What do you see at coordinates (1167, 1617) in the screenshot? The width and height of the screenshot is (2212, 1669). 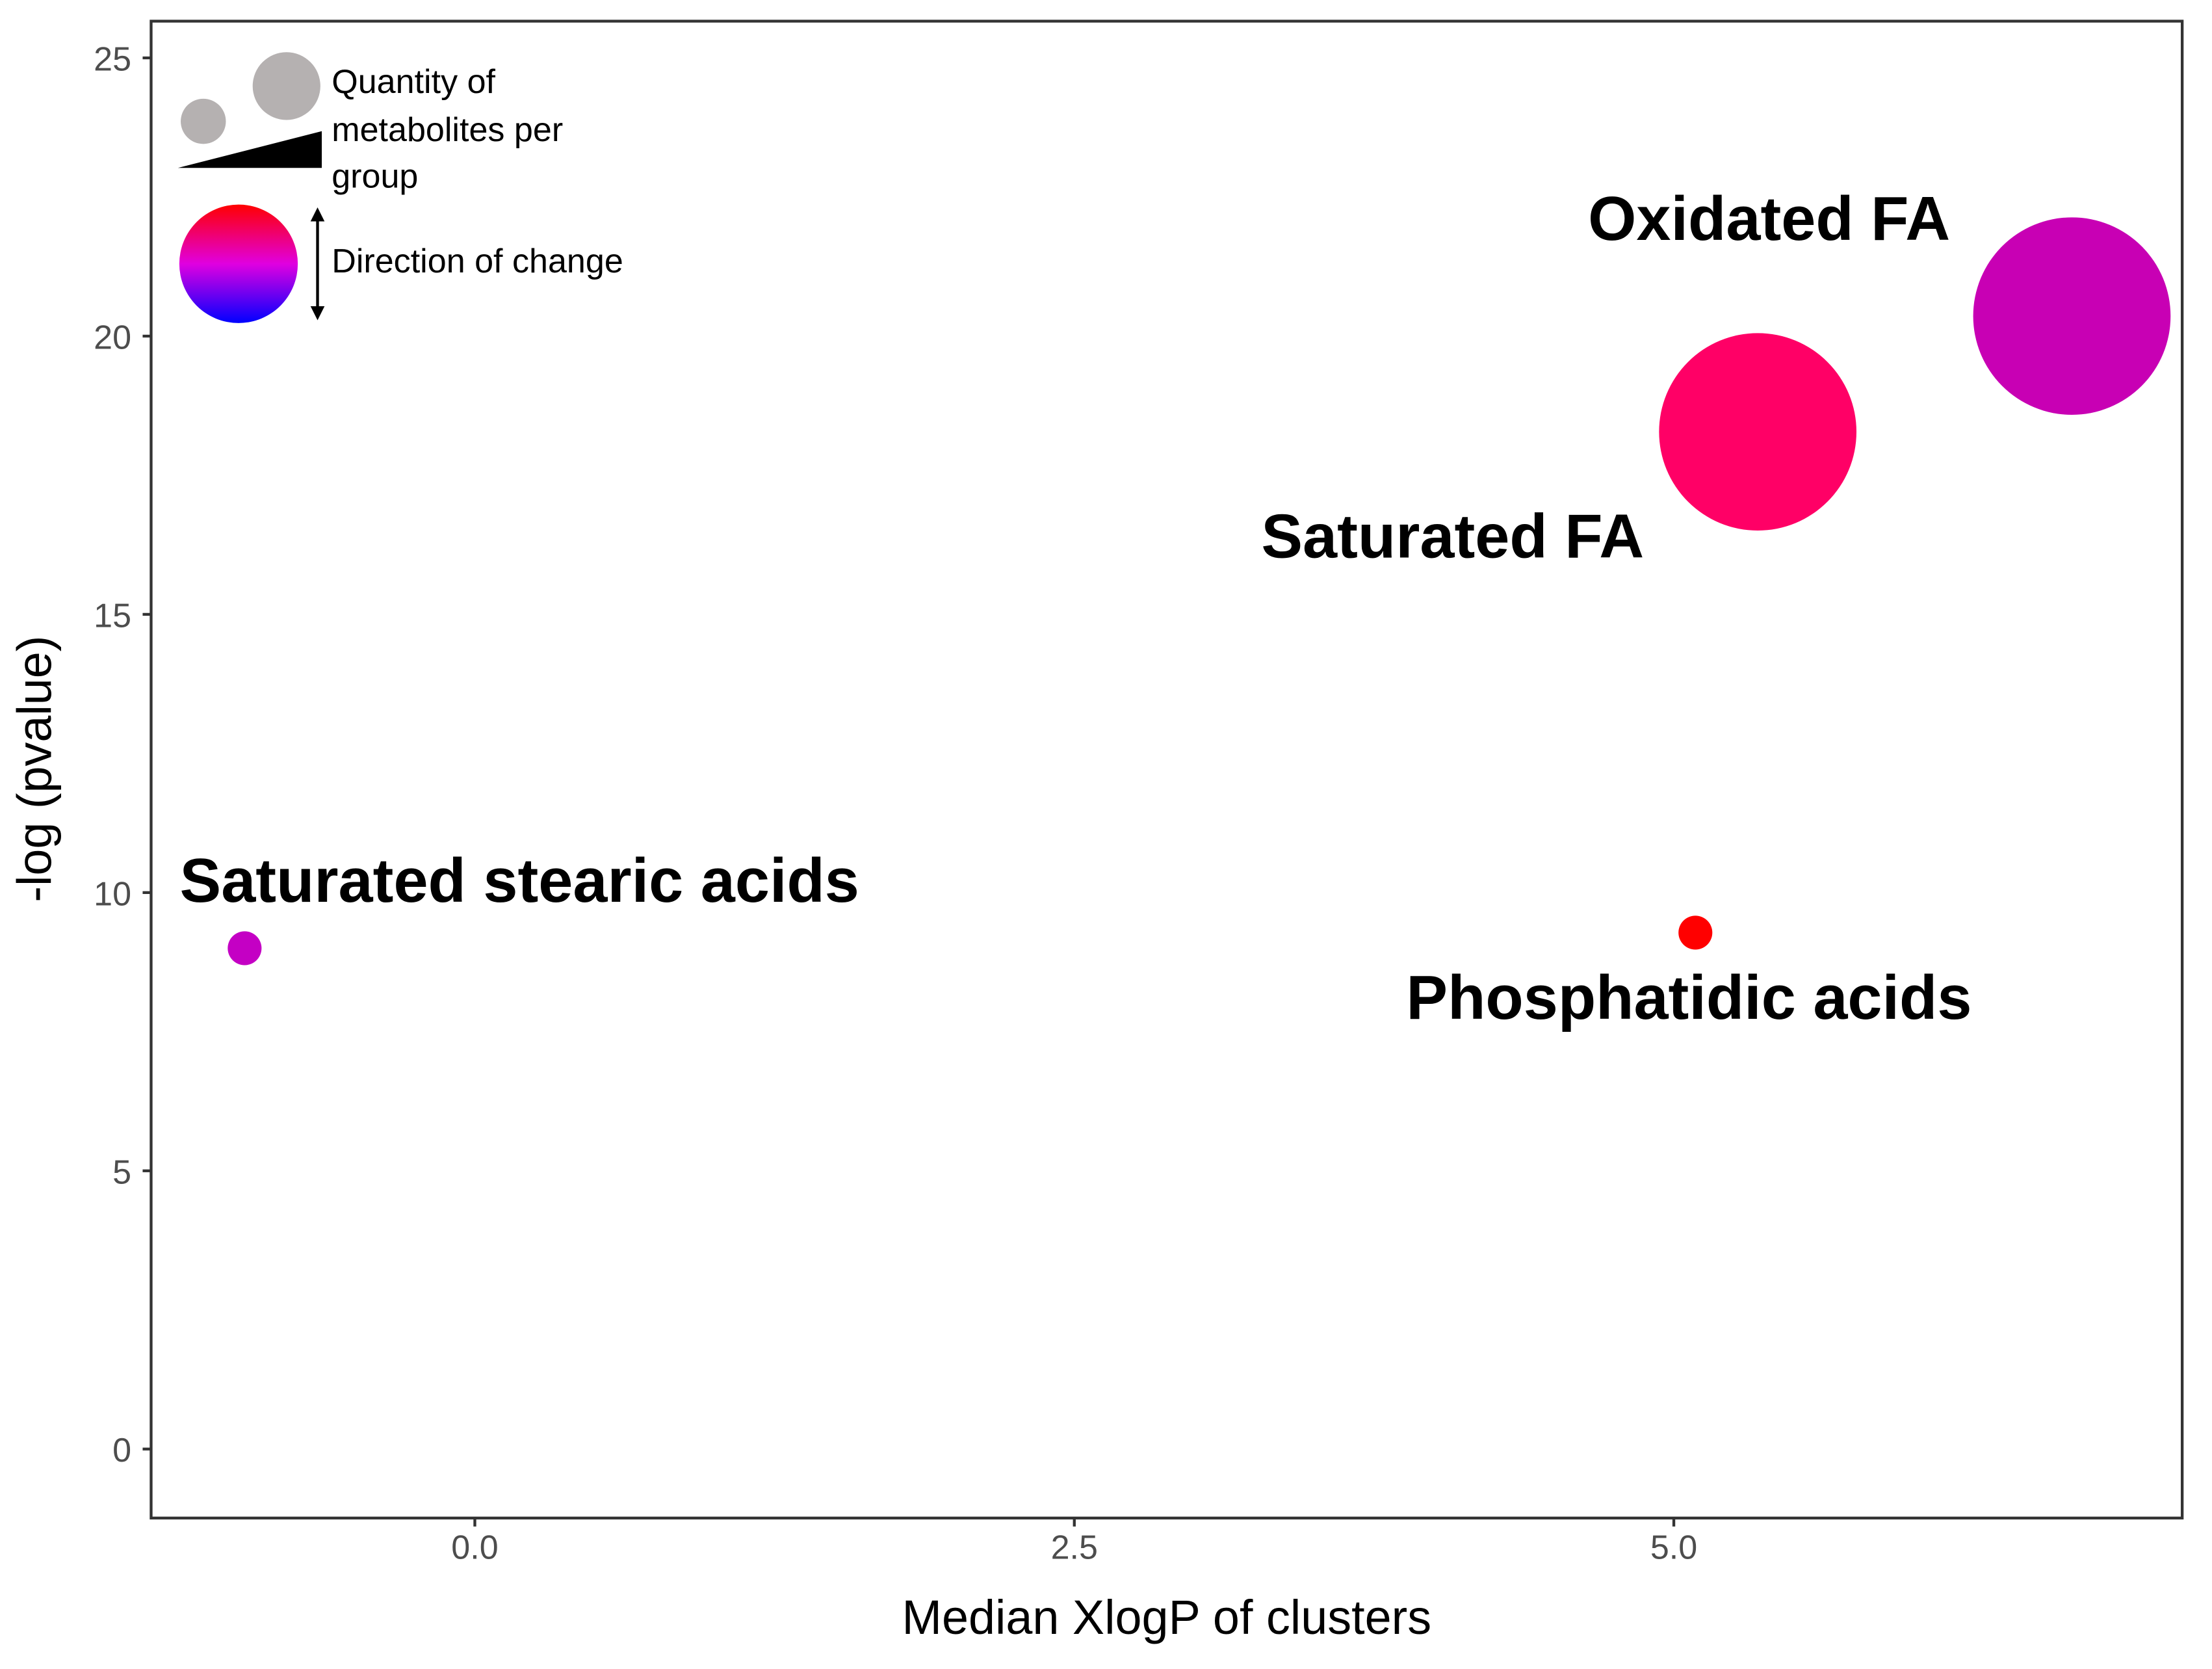 I see `x-axis-title: Median XlogP of clusters` at bounding box center [1167, 1617].